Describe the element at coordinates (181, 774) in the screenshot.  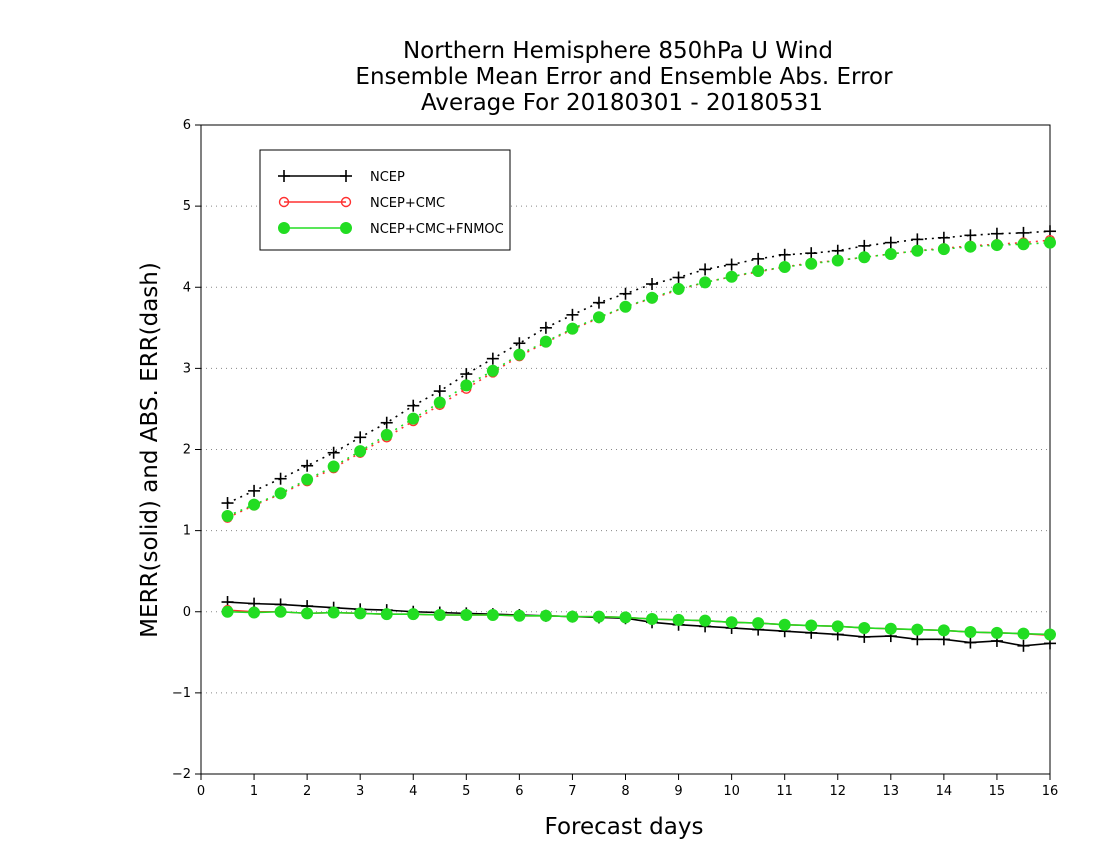
I see `y-tick-label: −2` at that location.